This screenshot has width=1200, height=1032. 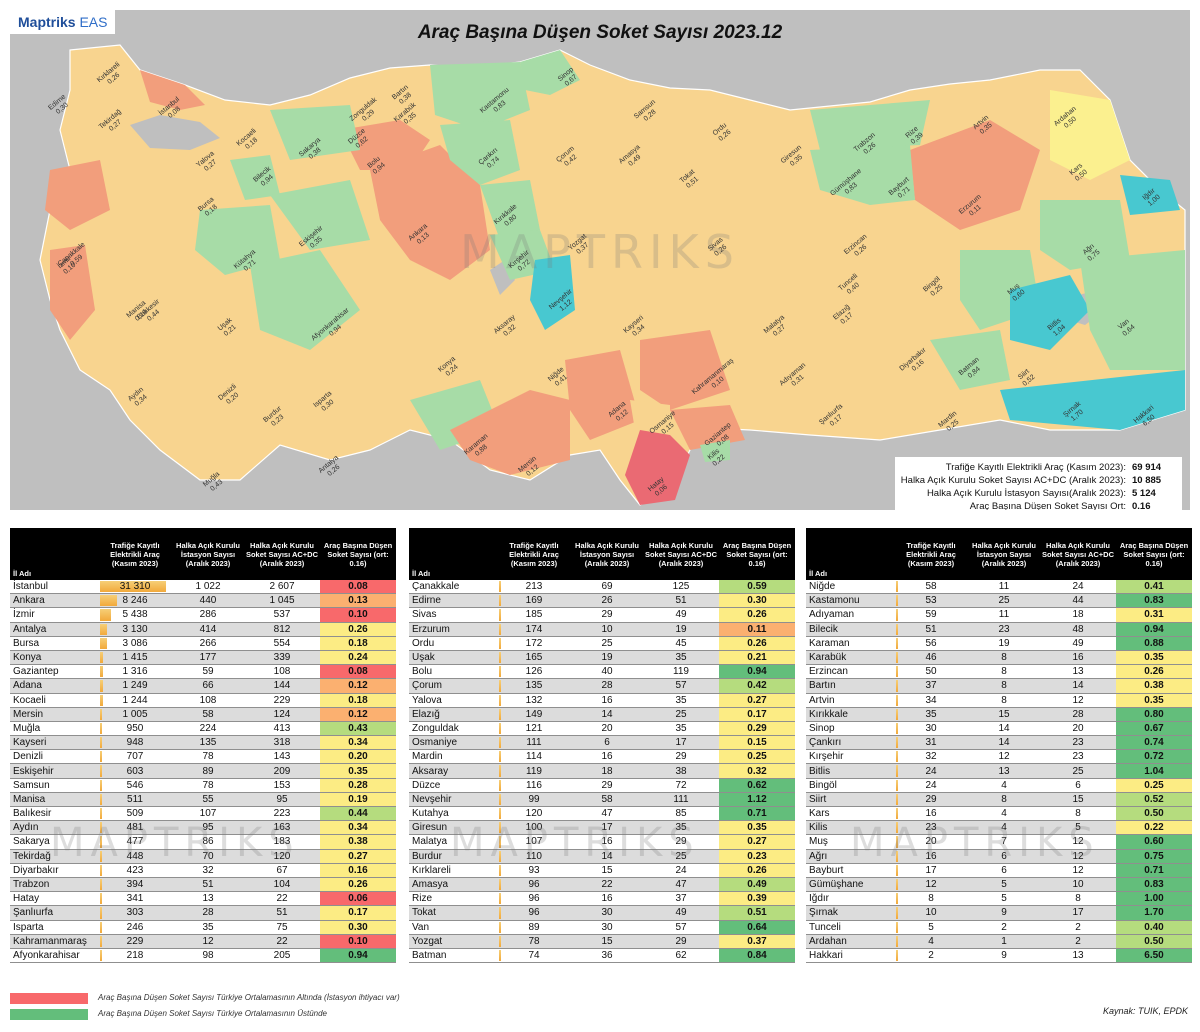 I want to click on province-name-cell: Adana, so click(x=54, y=686).